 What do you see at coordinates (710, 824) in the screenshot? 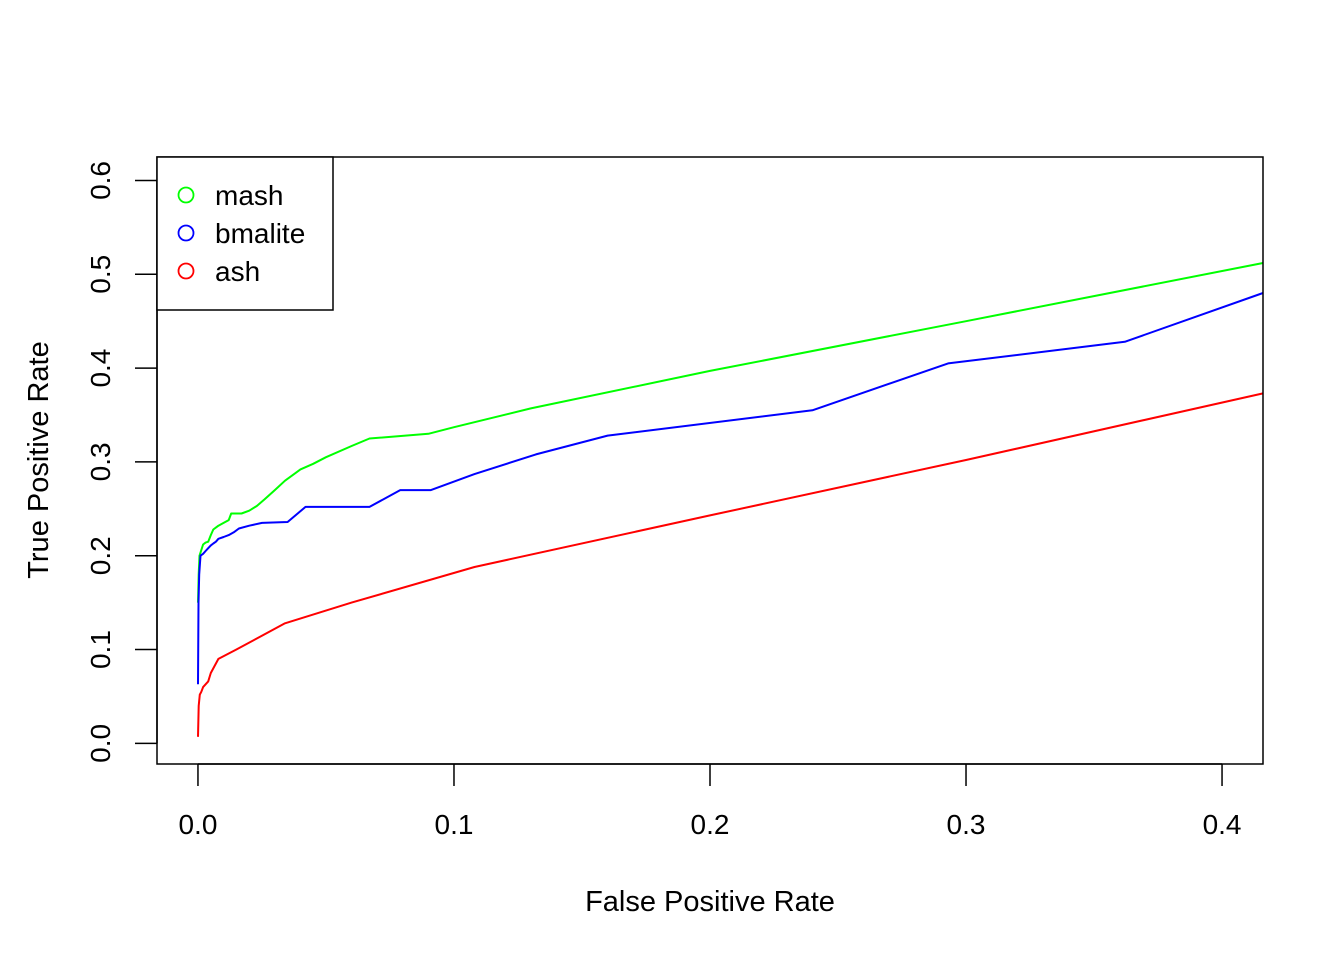
I see `x-tick-label: 0.2` at bounding box center [710, 824].